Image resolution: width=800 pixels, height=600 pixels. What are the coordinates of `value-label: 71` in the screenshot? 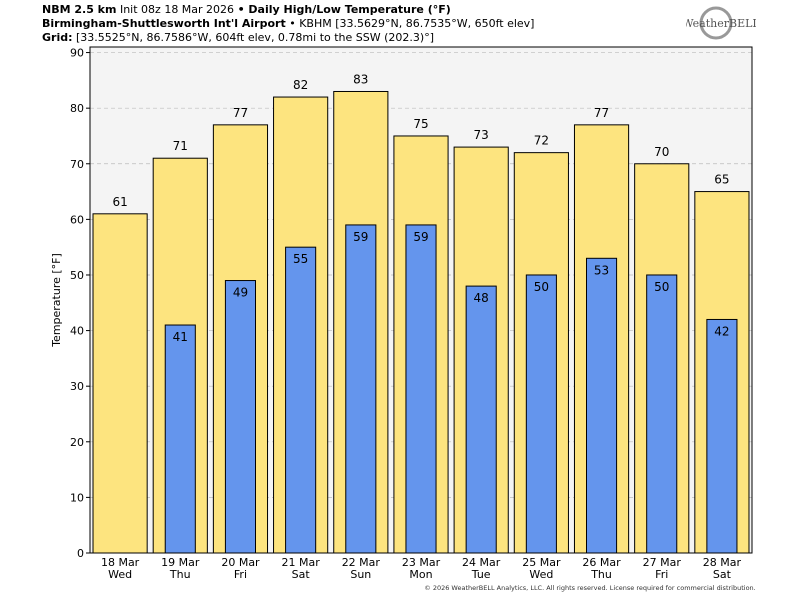 It's located at (180, 146).